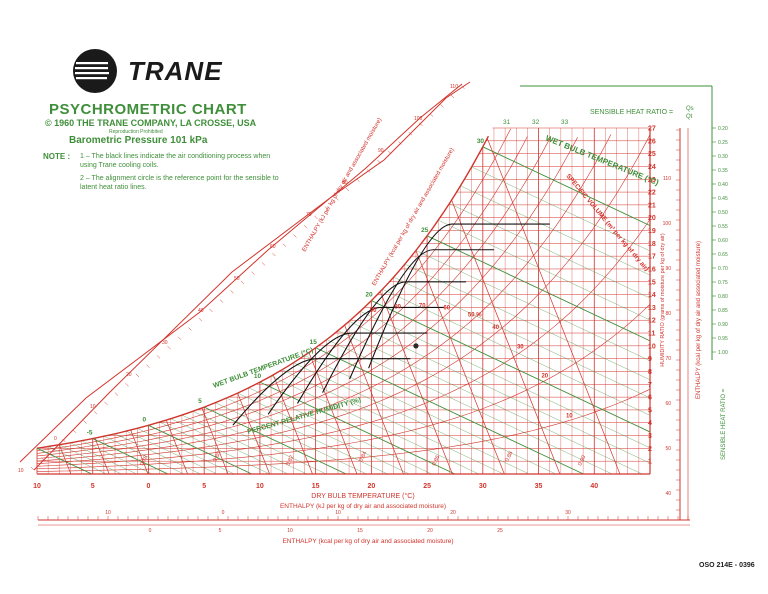 This screenshot has width=768, height=594. What do you see at coordinates (652, 308) in the screenshot?
I see `y-tick-label: 13` at bounding box center [652, 308].